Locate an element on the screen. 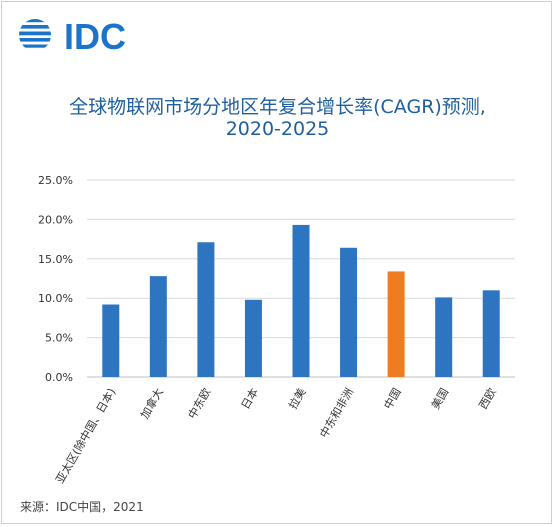 The image size is (555, 527). chart-title-line-1: 全球物联网市场分地区年复合增长率(CAGR)预测, is located at coordinates (277, 107).